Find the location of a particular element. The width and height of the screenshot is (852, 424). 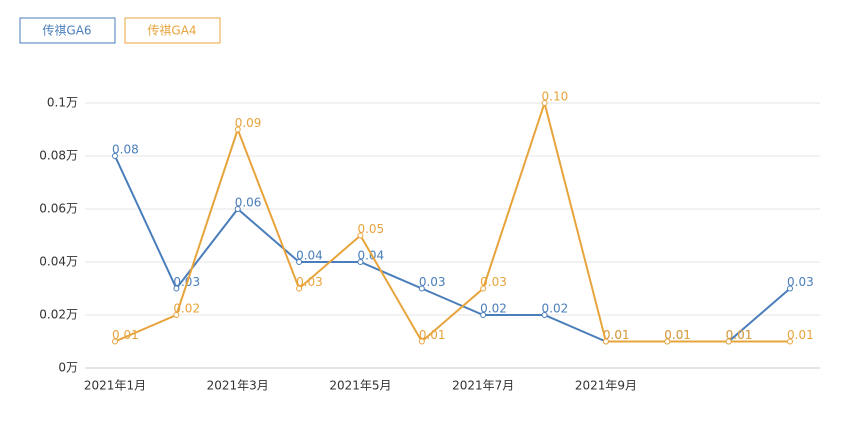

y-tick-label: 0万 is located at coordinates (68, 368).